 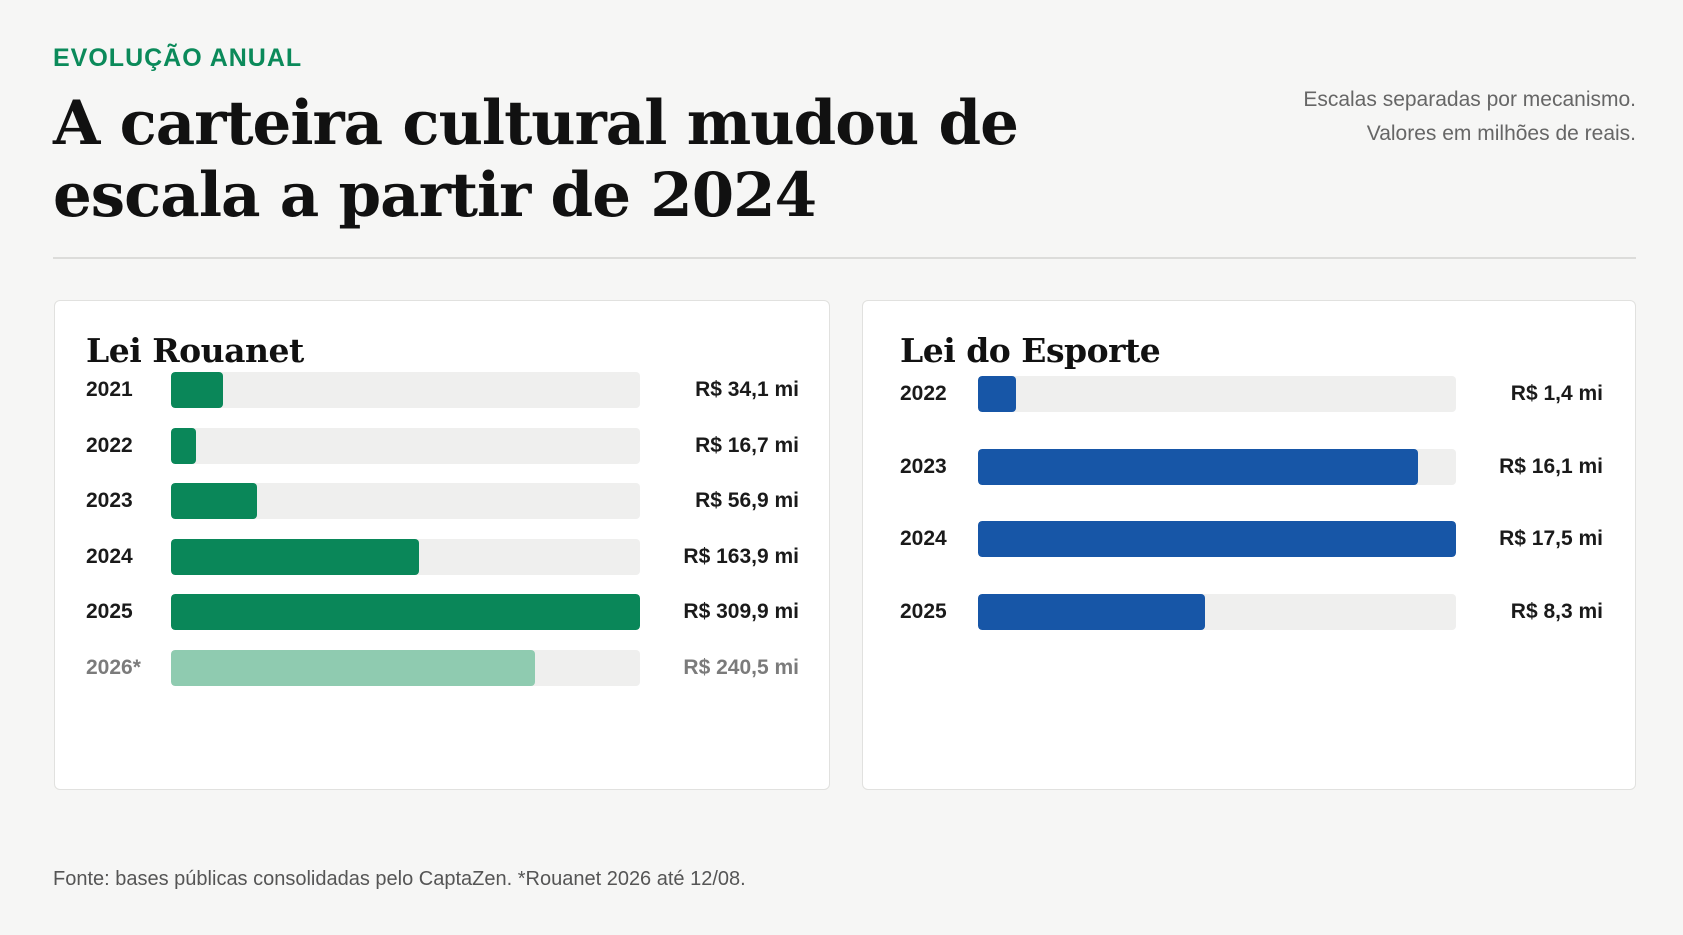 What do you see at coordinates (1556, 393) in the screenshot?
I see `esporte-bar-value-label: R$ 1,4 mi` at bounding box center [1556, 393].